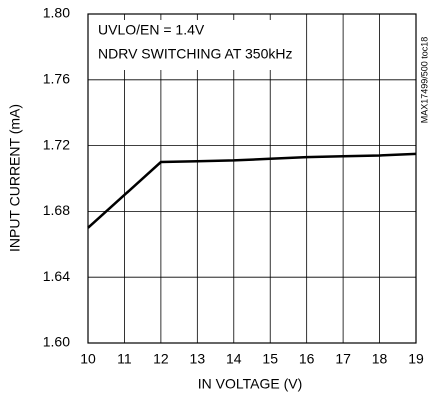 This screenshot has width=432, height=403. I want to click on y-tick-label: 1.68, so click(56, 210).